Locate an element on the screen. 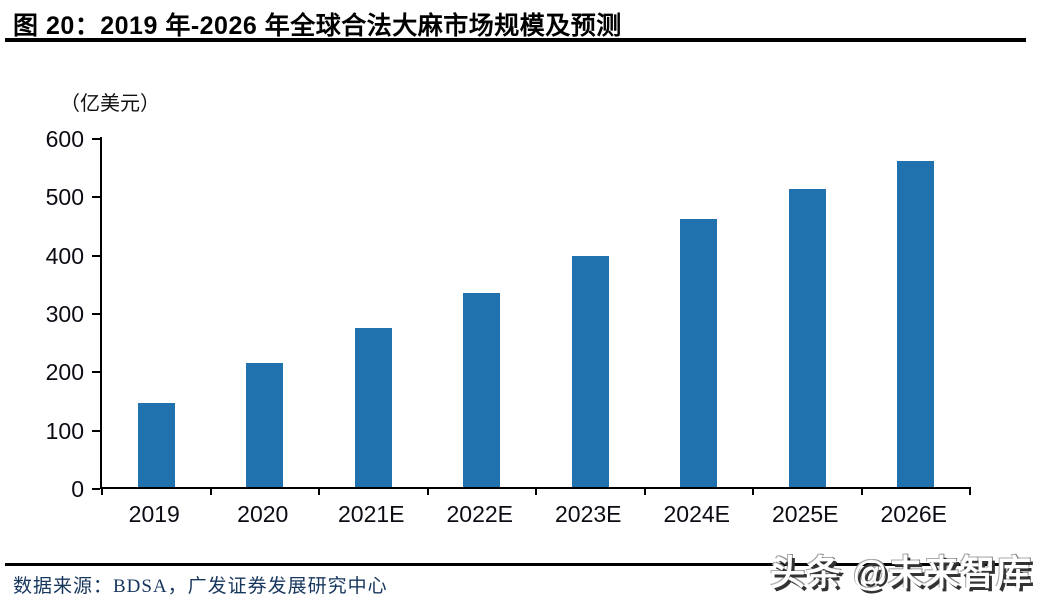 Image resolution: width=1040 pixels, height=600 pixels. x-tick-label-2026E: 2026E is located at coordinates (913, 514).